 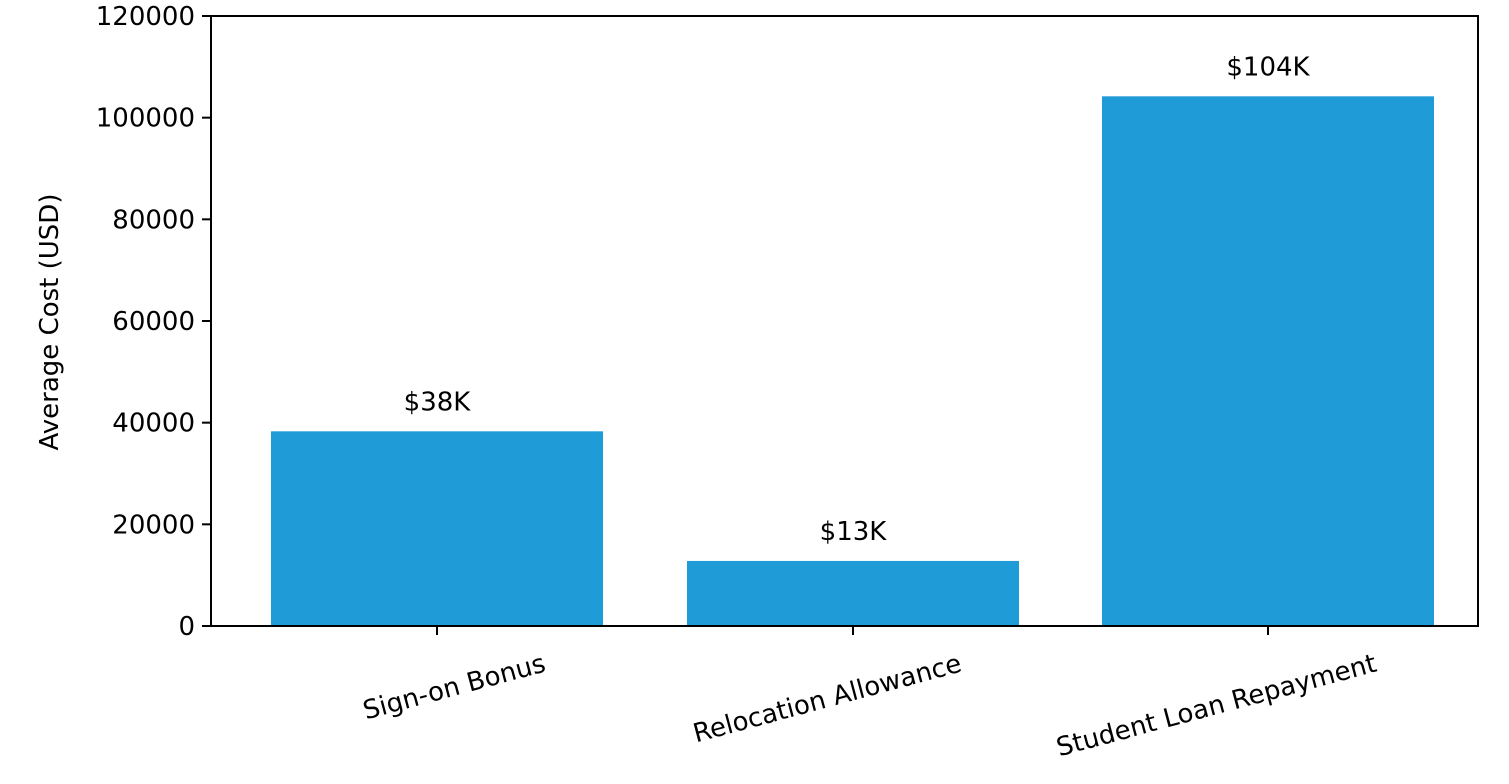 I want to click on y-tick-label: 20000, so click(x=153, y=525).